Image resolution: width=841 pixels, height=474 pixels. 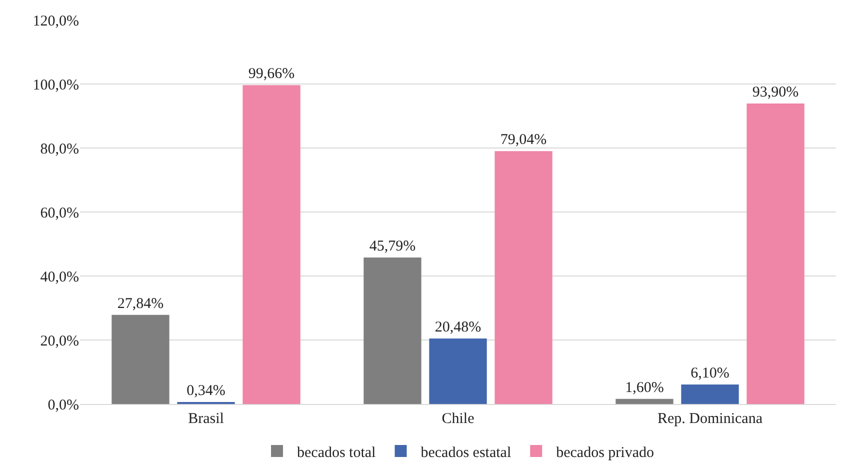 I want to click on data-label: 1,60%, so click(x=644, y=388).